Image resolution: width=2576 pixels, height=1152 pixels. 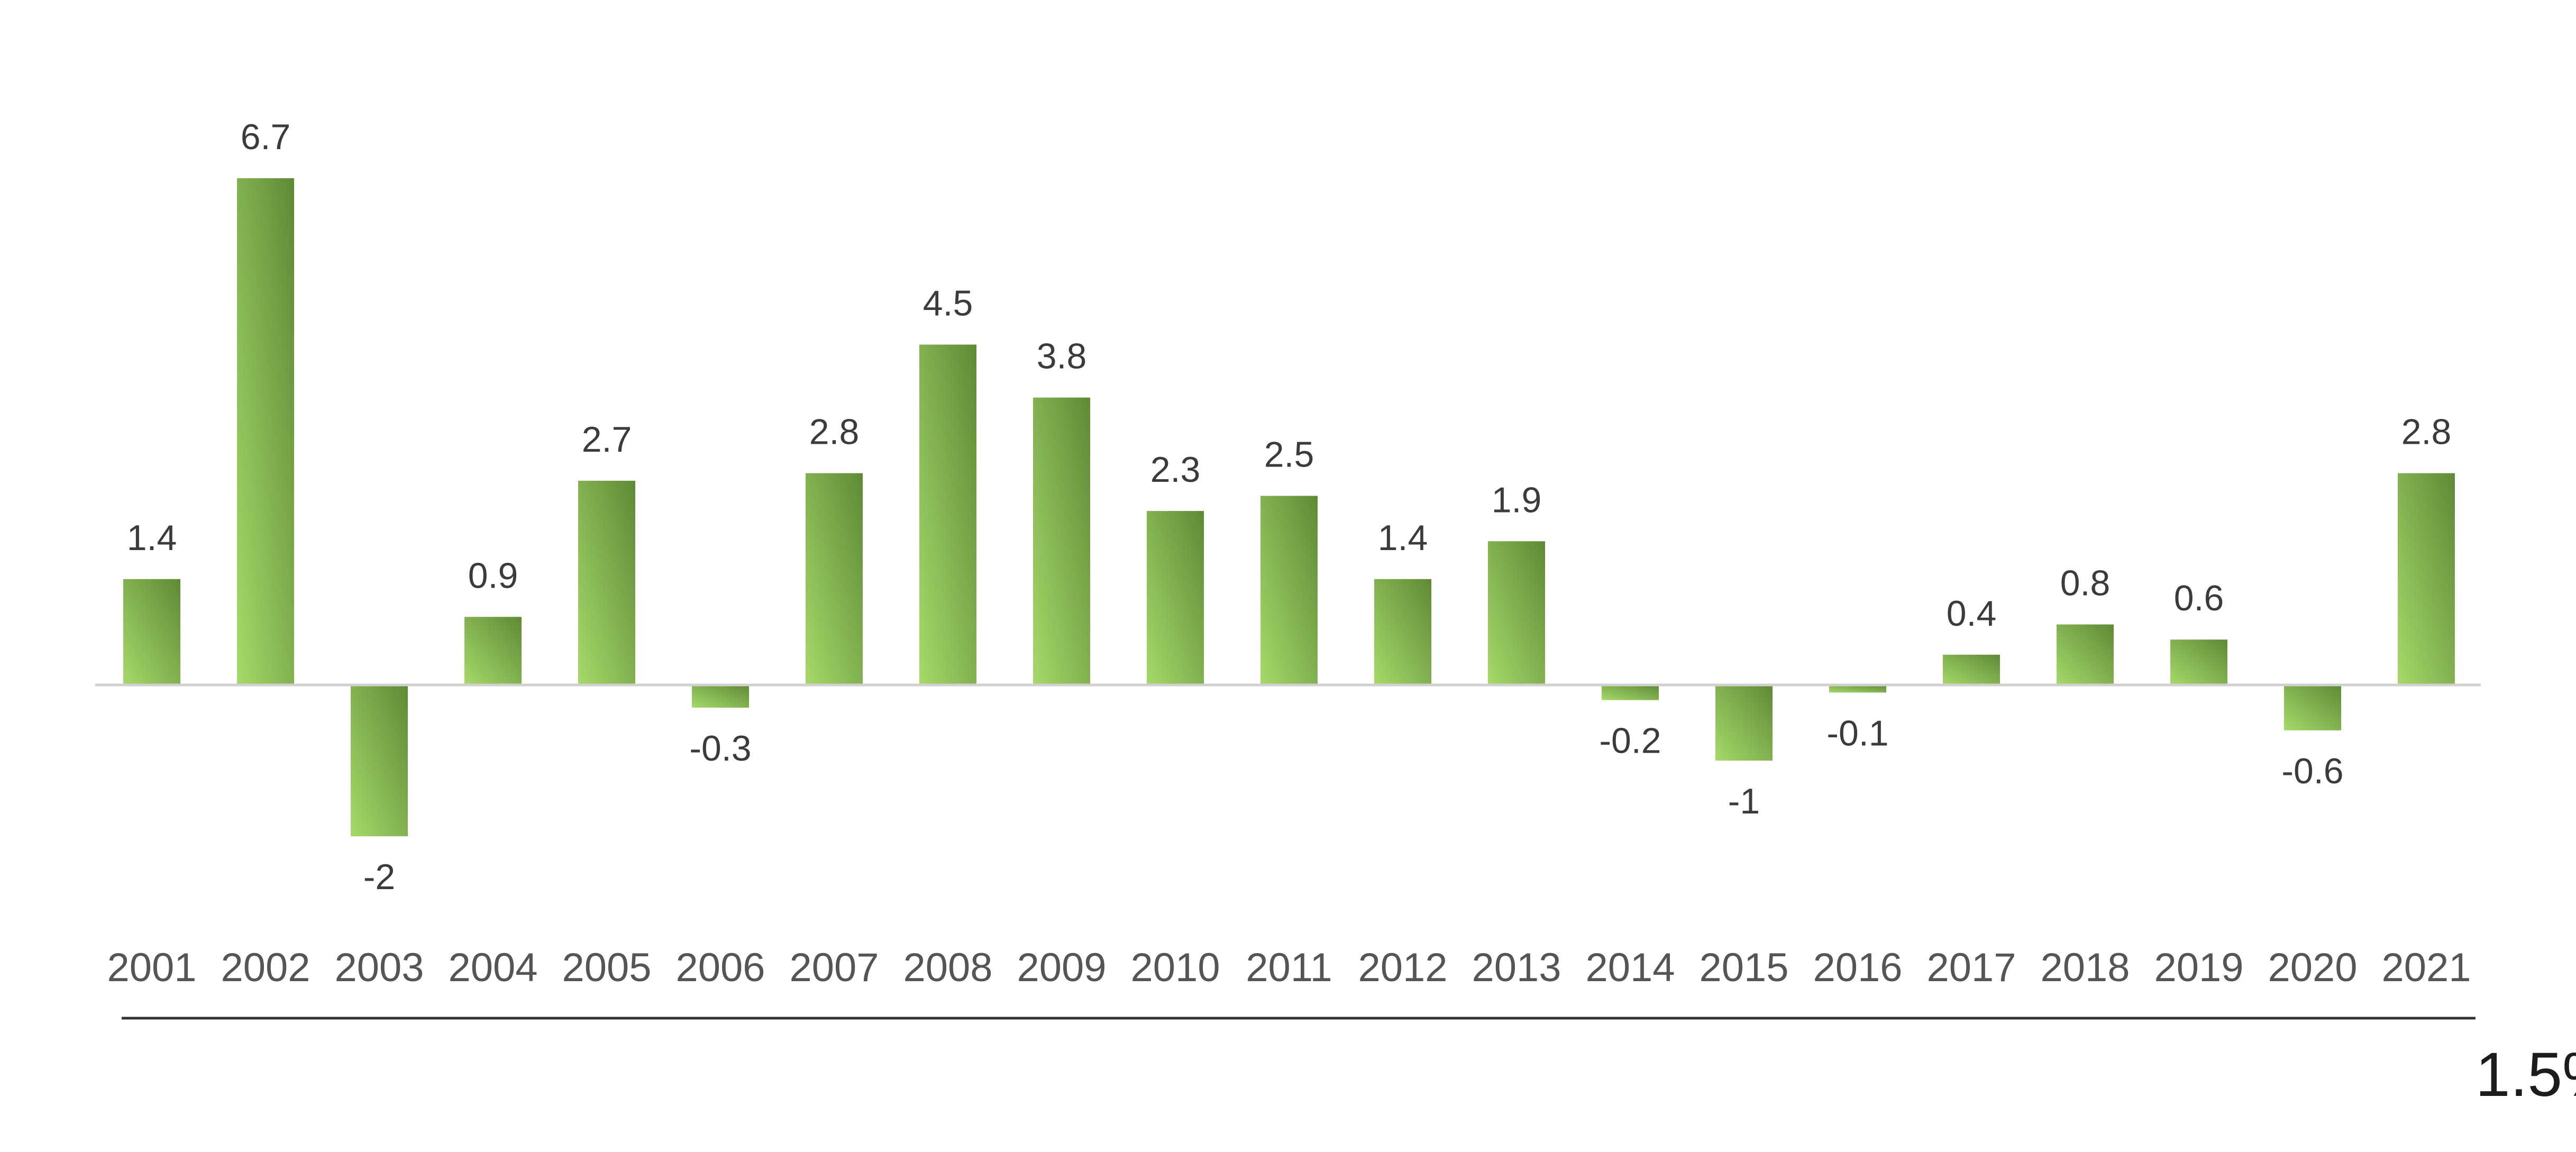 I want to click on x-tick-2006: 2006, so click(x=720, y=967).